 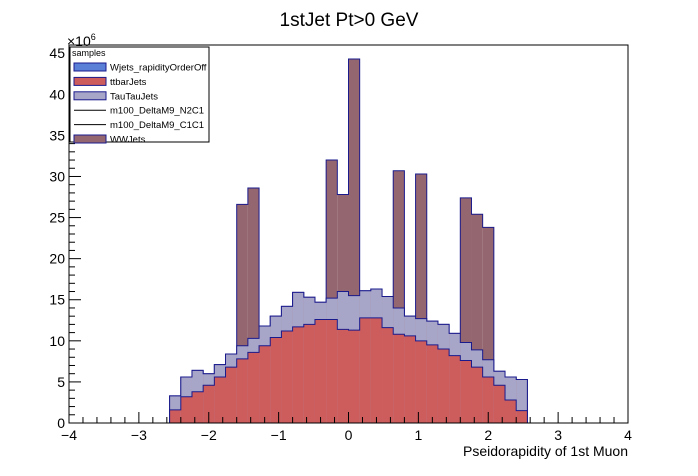 What do you see at coordinates (128, 140) in the screenshot?
I see `legend-label: WWJets` at bounding box center [128, 140].